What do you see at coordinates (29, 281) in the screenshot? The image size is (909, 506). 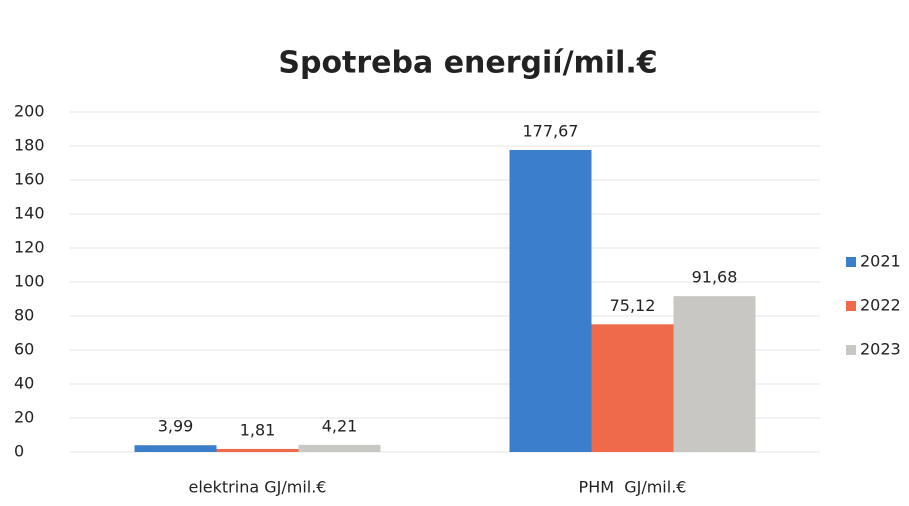 I see `y-tick-label: 100` at bounding box center [29, 281].